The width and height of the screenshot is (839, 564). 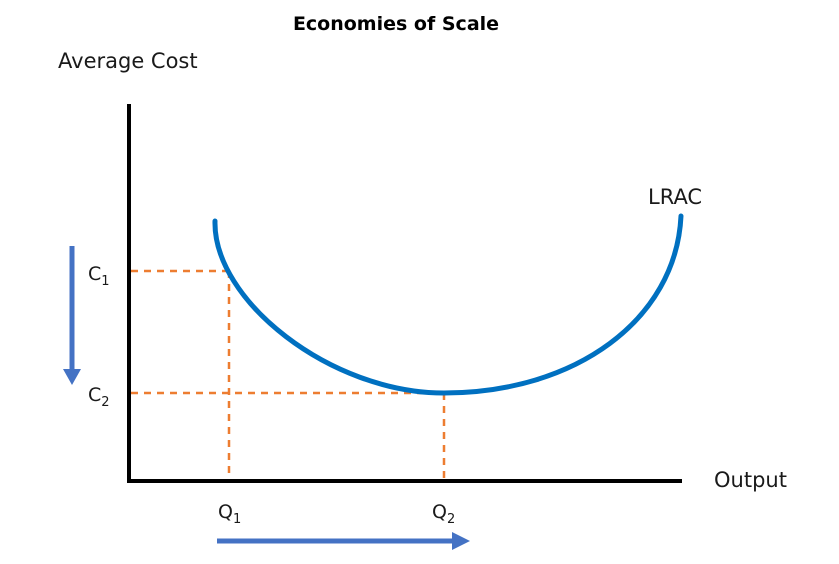 What do you see at coordinates (128, 61) in the screenshot?
I see `y-axis-label: Average Cost` at bounding box center [128, 61].